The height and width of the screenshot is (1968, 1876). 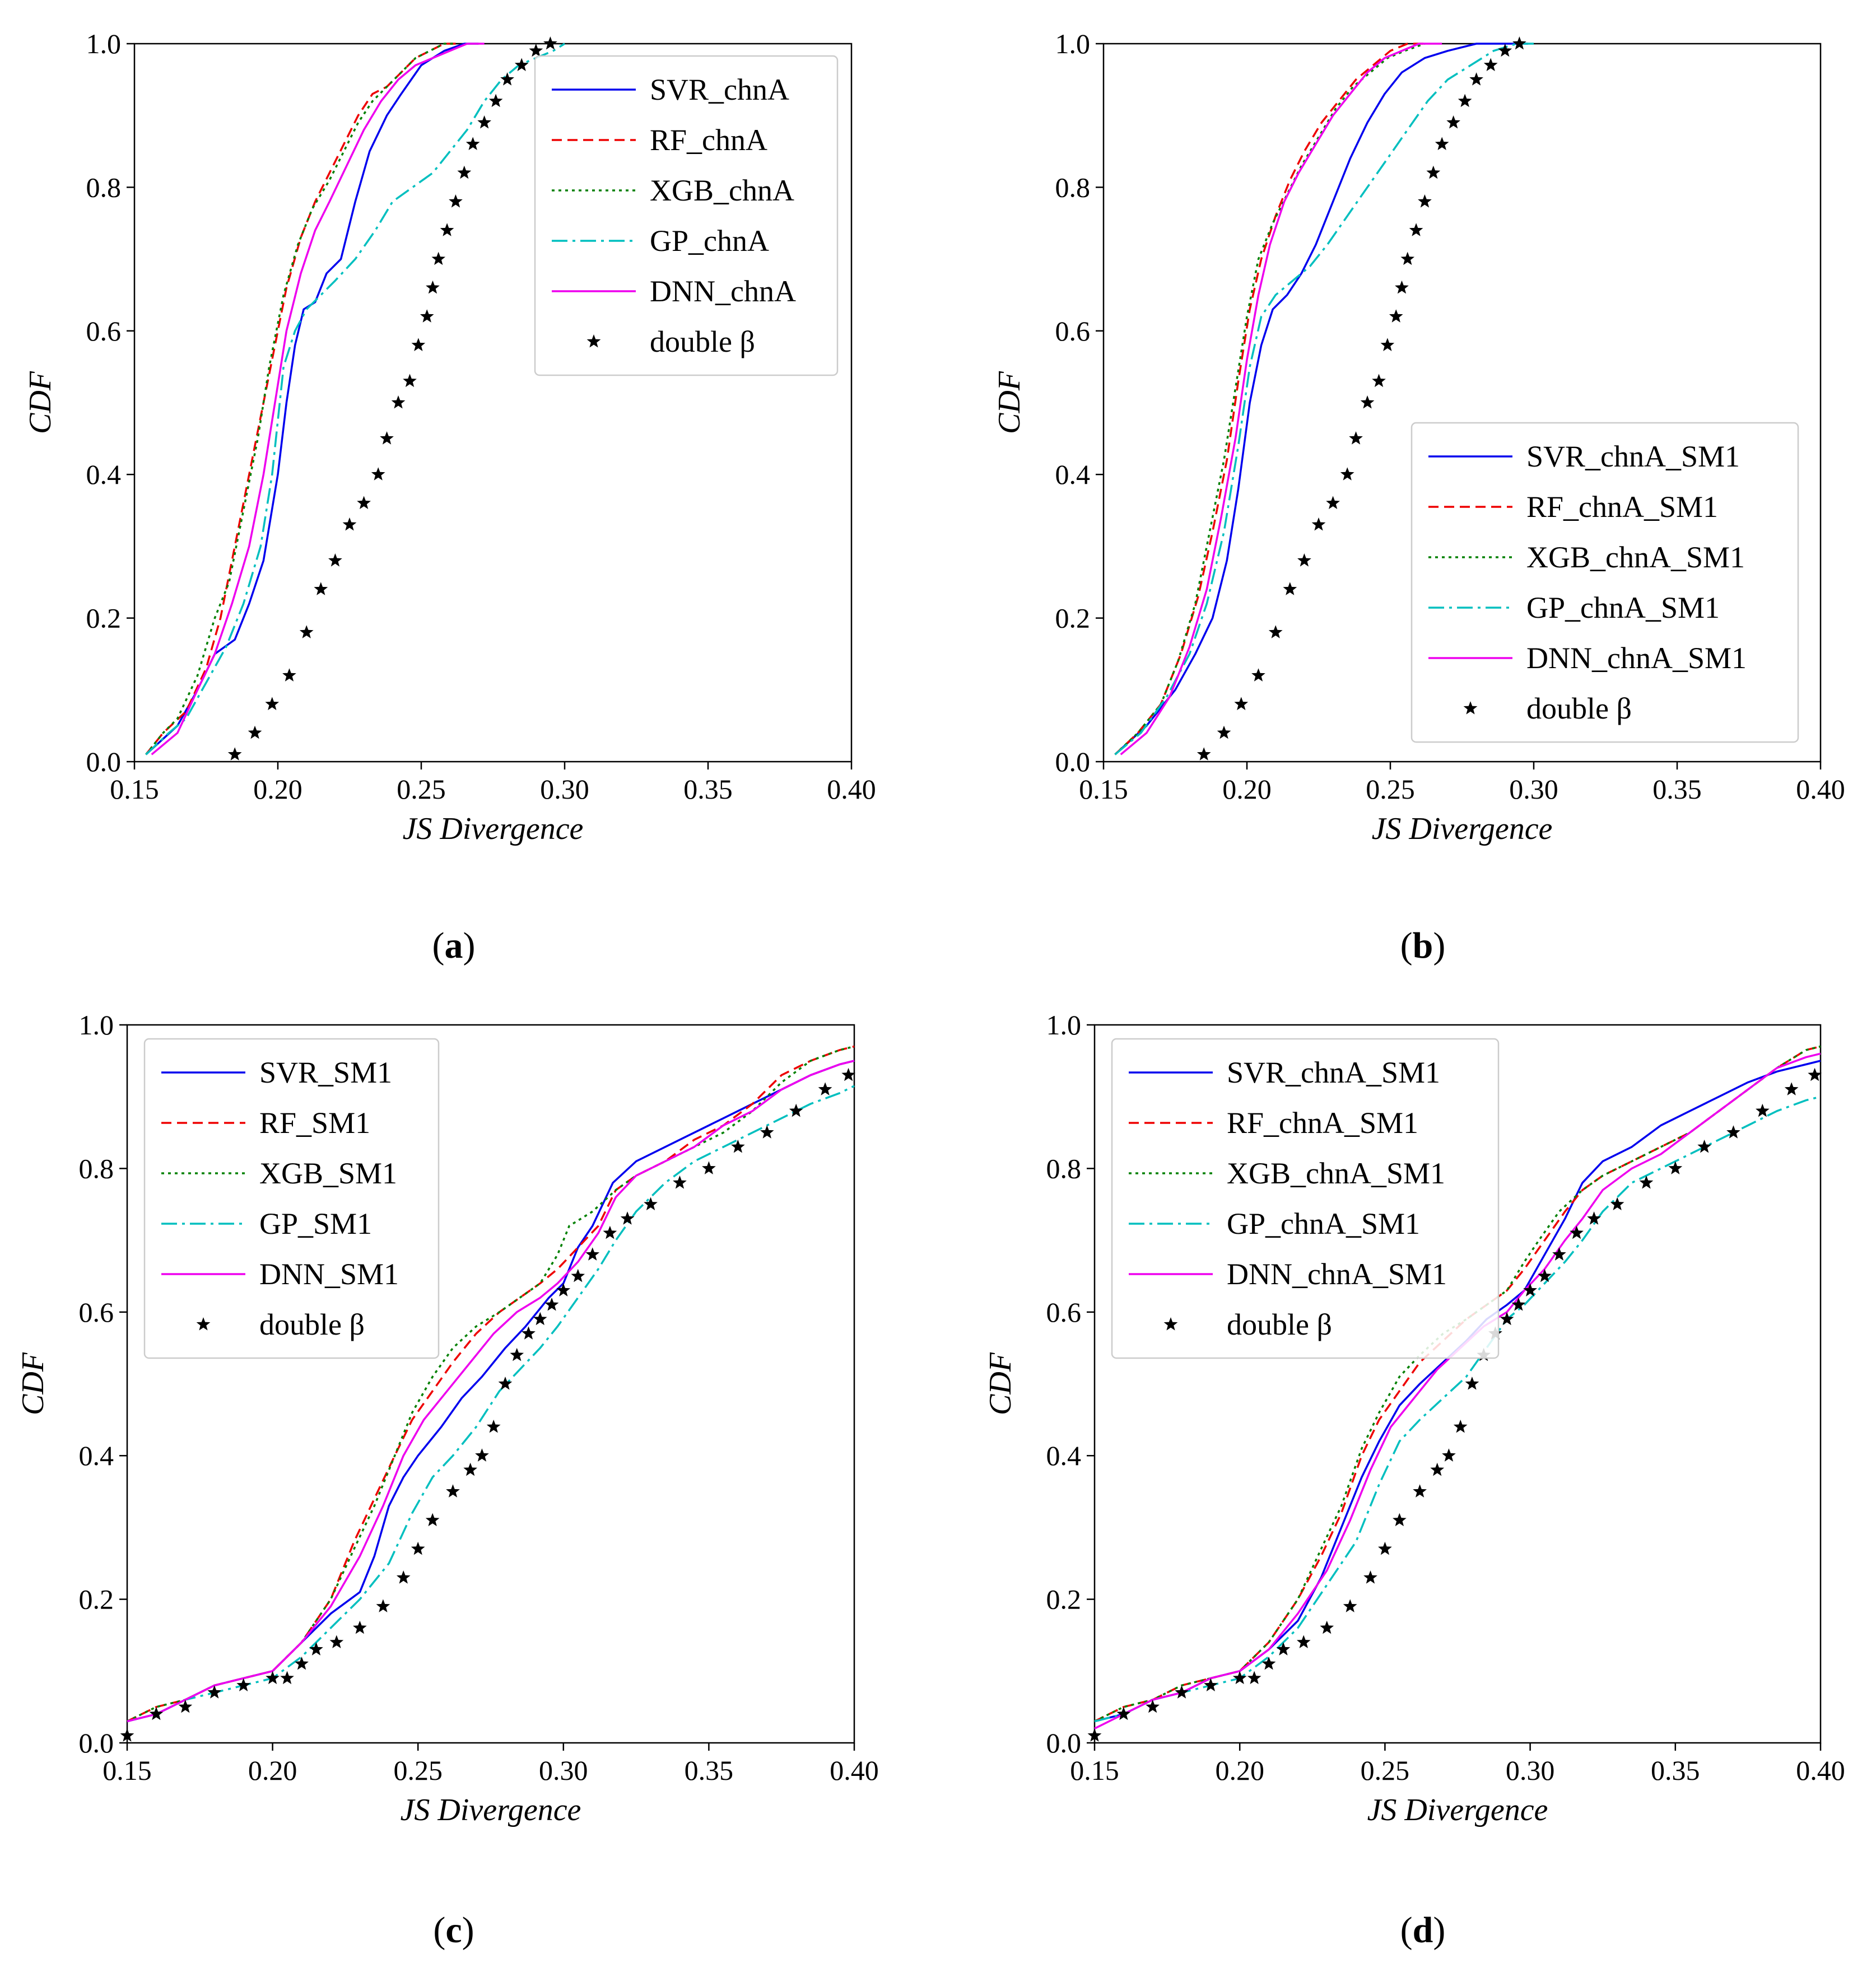 What do you see at coordinates (104, 762) in the screenshot?
I see `y-tick-label: 0.0` at bounding box center [104, 762].